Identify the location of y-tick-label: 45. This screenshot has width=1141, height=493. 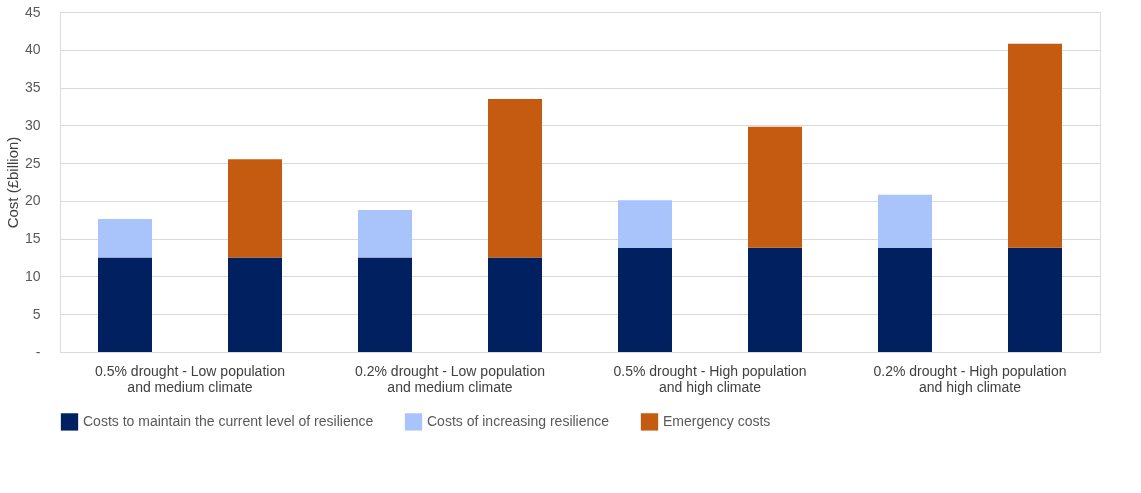
(32, 11).